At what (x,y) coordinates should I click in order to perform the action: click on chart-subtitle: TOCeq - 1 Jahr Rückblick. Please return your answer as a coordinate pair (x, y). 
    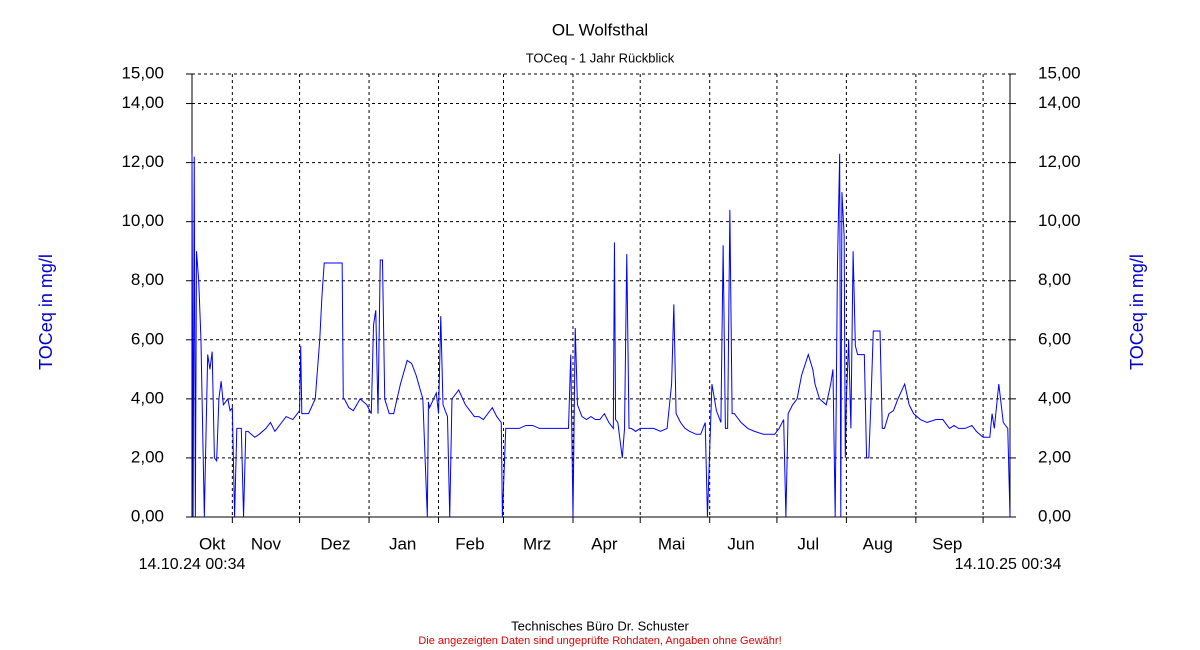
    Looking at the image, I should click on (600, 57).